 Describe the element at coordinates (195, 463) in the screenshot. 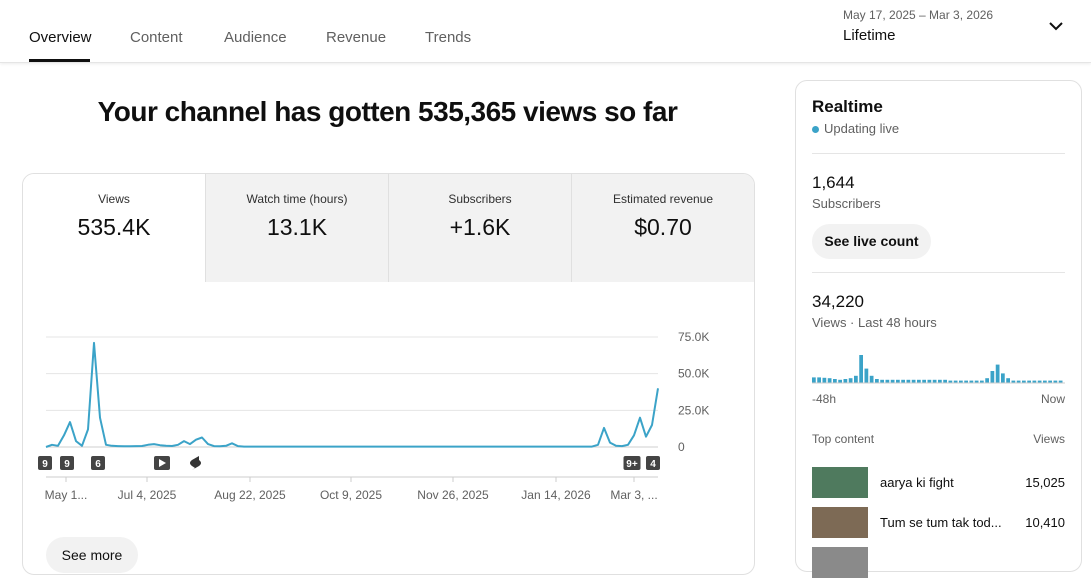

I see `shorts-icon` at that location.